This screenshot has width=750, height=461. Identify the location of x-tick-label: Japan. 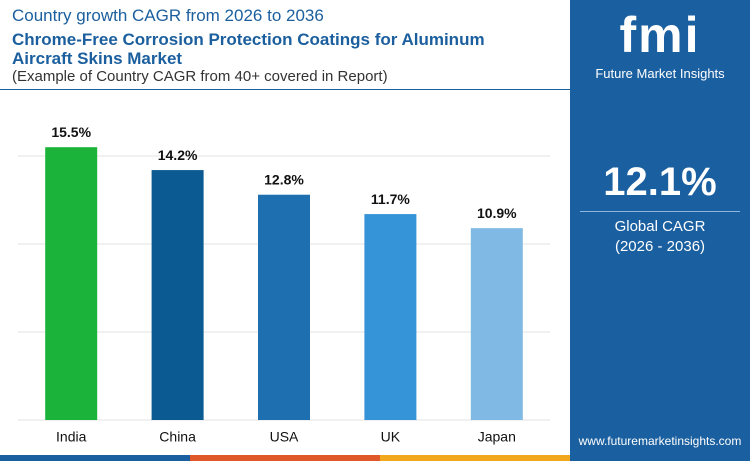
(497, 437).